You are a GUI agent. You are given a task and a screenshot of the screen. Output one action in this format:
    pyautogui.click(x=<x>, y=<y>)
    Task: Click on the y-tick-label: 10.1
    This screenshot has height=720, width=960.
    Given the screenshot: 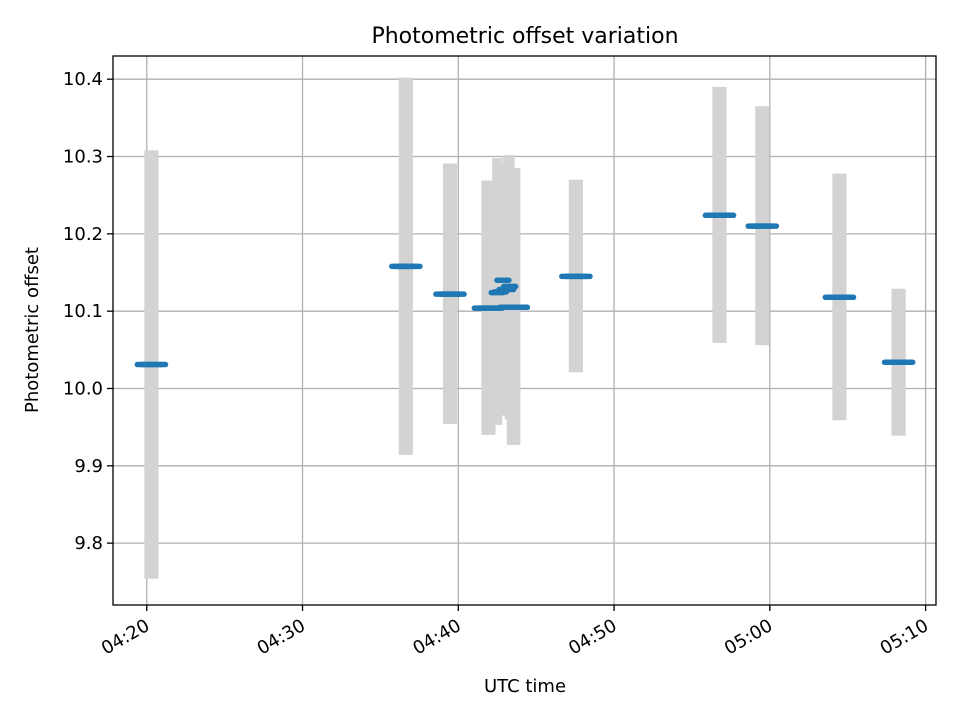 What is the action you would take?
    pyautogui.click(x=83, y=311)
    